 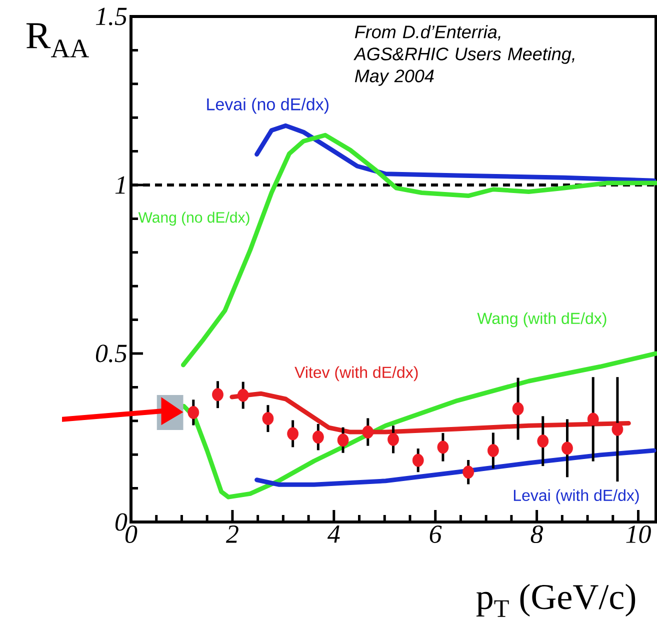 What do you see at coordinates (111, 353) in the screenshot?
I see `y-tick-label: 0.5` at bounding box center [111, 353].